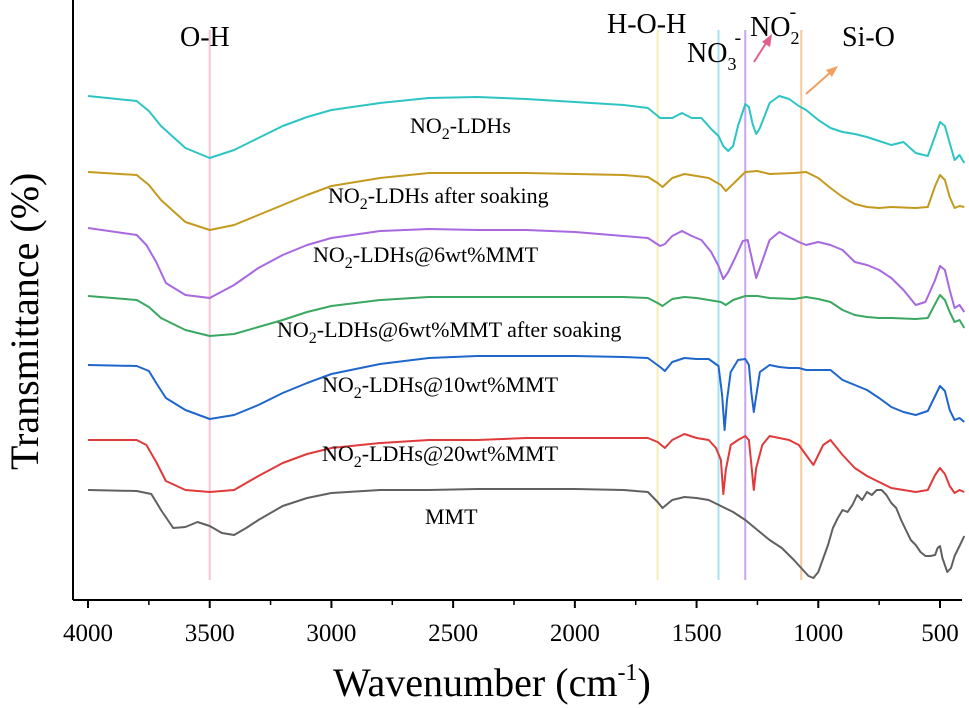  Describe the element at coordinates (438, 198) in the screenshot. I see `series-label-no2-ldhs-after-soaking: NO2-LDHs after soaking` at that location.